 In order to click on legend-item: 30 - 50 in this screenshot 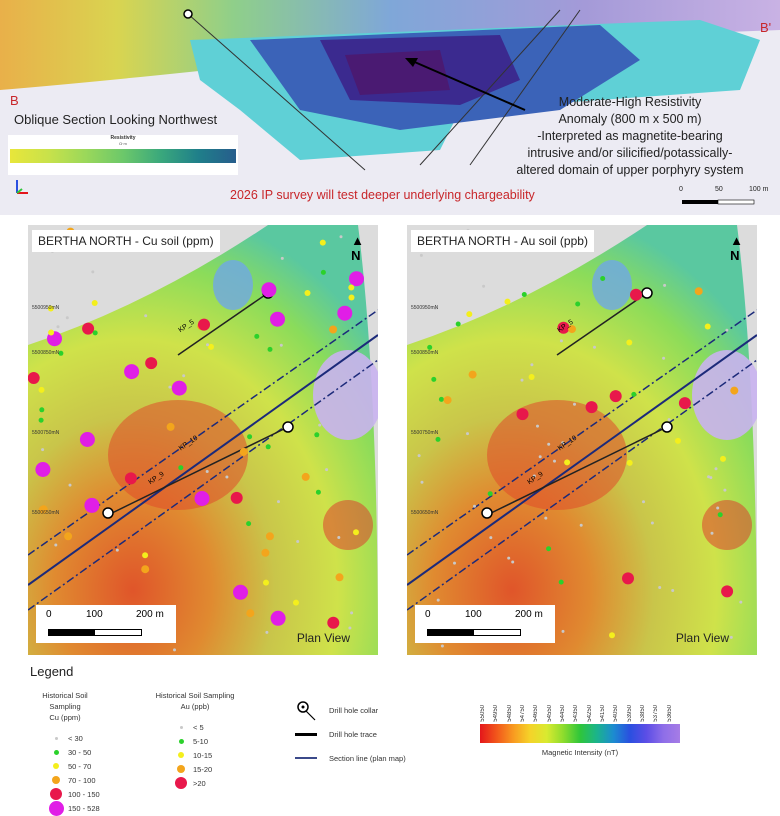, I will do `click(74, 752)`.